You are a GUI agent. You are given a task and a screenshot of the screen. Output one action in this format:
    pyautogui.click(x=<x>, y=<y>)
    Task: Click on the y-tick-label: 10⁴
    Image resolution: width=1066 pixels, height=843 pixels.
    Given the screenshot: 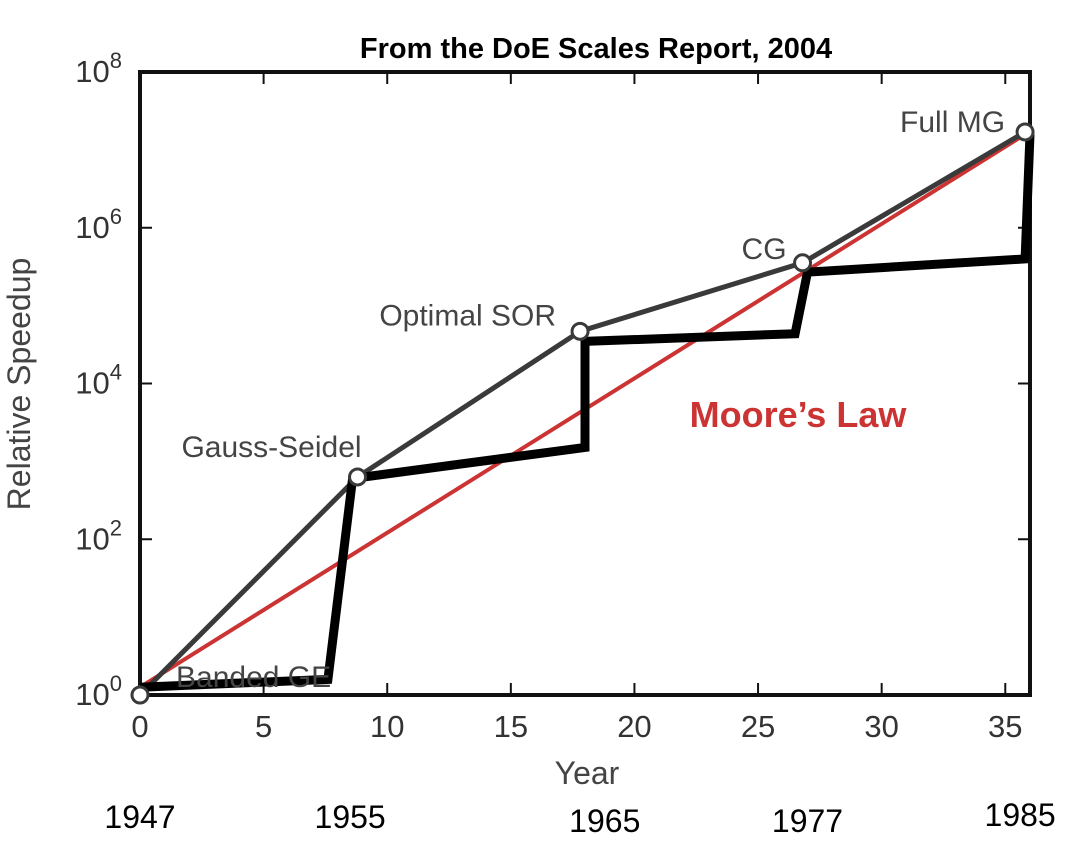 What is the action you would take?
    pyautogui.click(x=98, y=380)
    